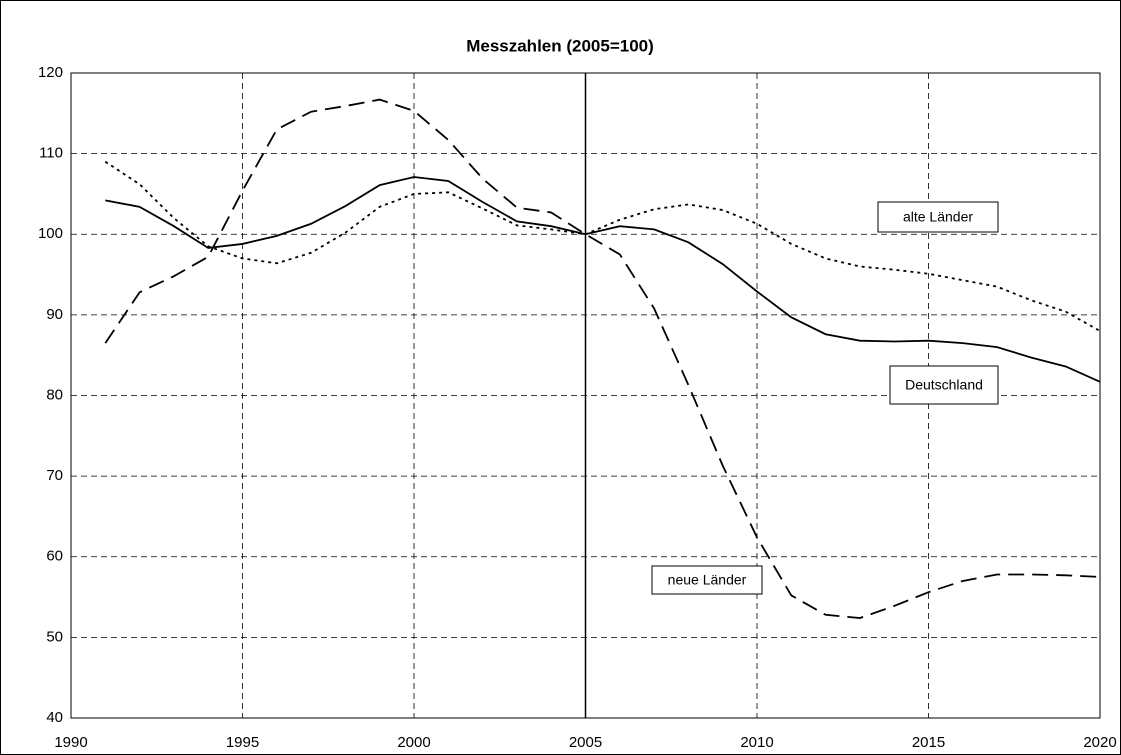 This screenshot has width=1121, height=755. I want to click on x-tick-label: 2000, so click(413, 742).